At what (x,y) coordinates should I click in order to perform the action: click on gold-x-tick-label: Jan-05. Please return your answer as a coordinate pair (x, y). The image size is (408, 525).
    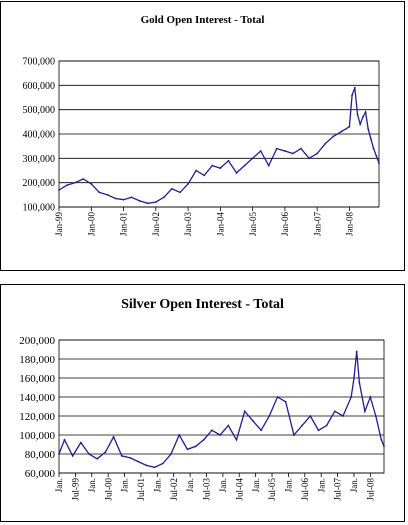
    Looking at the image, I should click on (253, 224).